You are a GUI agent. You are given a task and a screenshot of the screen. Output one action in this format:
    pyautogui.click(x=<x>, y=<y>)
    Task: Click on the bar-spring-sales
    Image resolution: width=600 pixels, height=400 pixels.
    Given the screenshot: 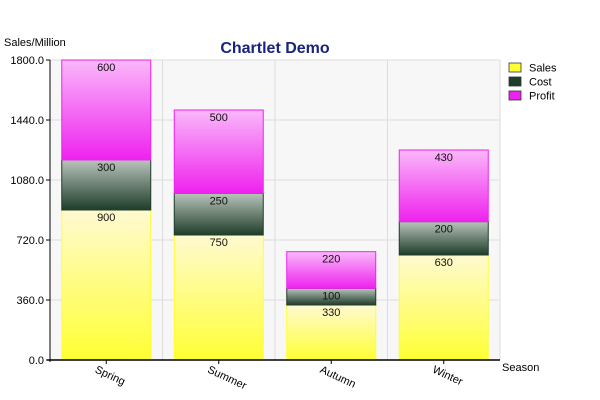 What is the action you would take?
    pyautogui.click(x=106, y=285)
    